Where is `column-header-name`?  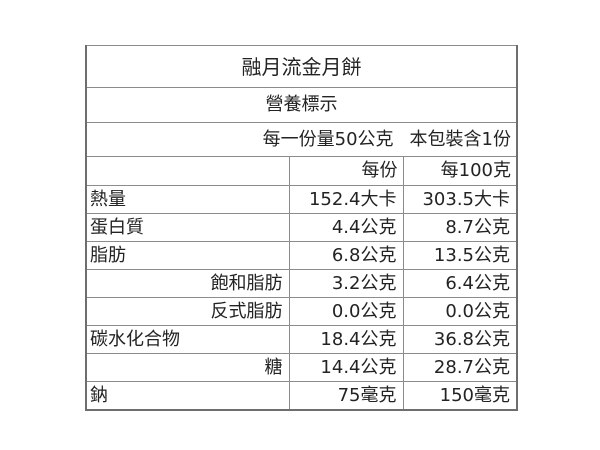 column-header-name is located at coordinates (187, 171).